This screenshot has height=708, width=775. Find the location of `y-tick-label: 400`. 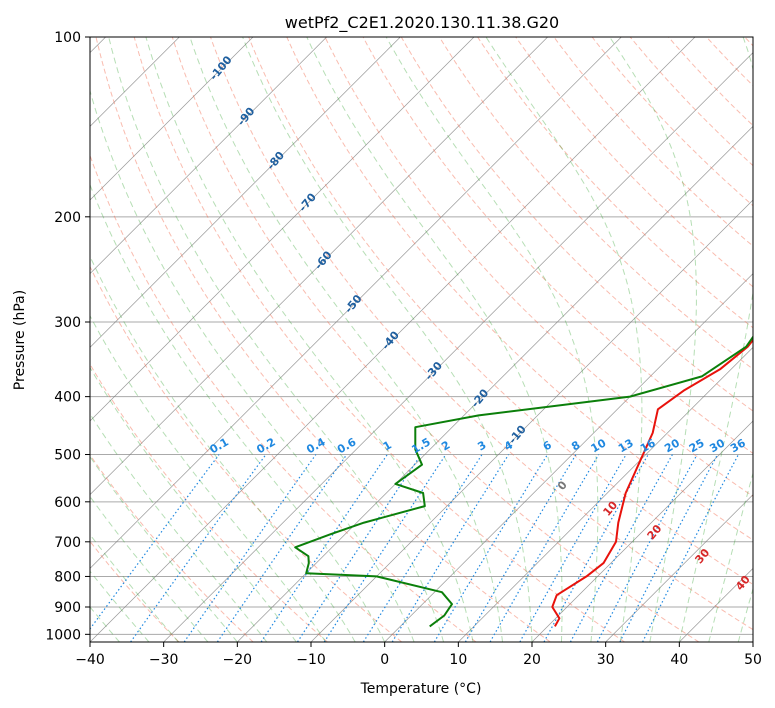

y-tick-label: 400 is located at coordinates (67, 398).